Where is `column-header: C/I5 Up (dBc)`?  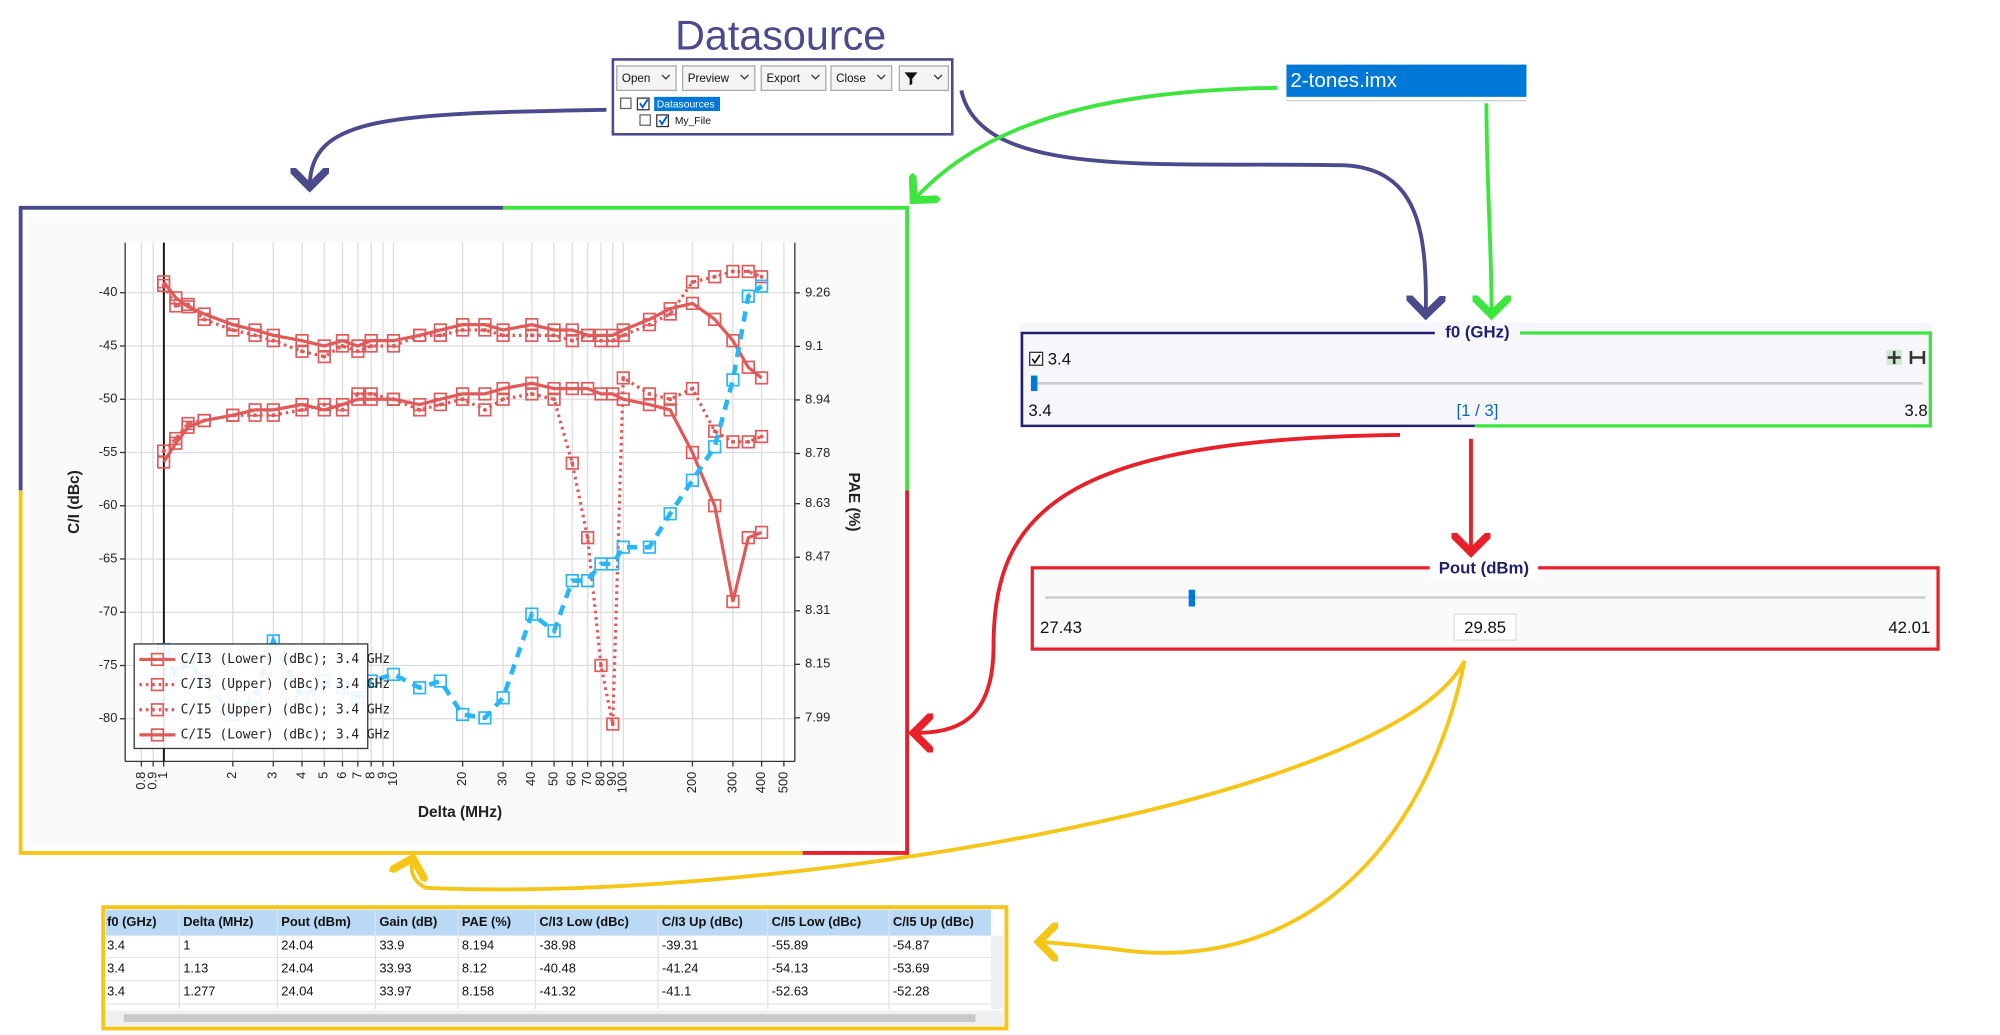
column-header: C/I5 Up (dBc) is located at coordinates (933, 921).